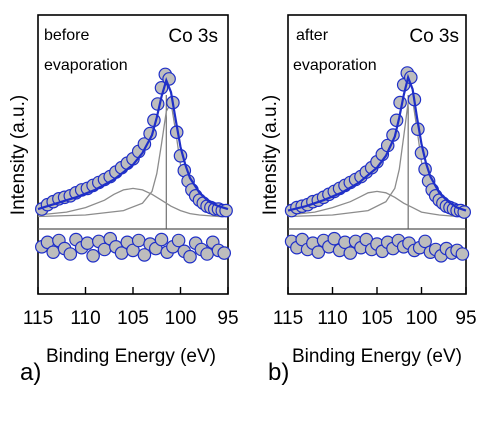 The image size is (487, 426). What do you see at coordinates (377, 356) in the screenshot?
I see `x-axis-label-b: Binding Energy (eV)` at bounding box center [377, 356].